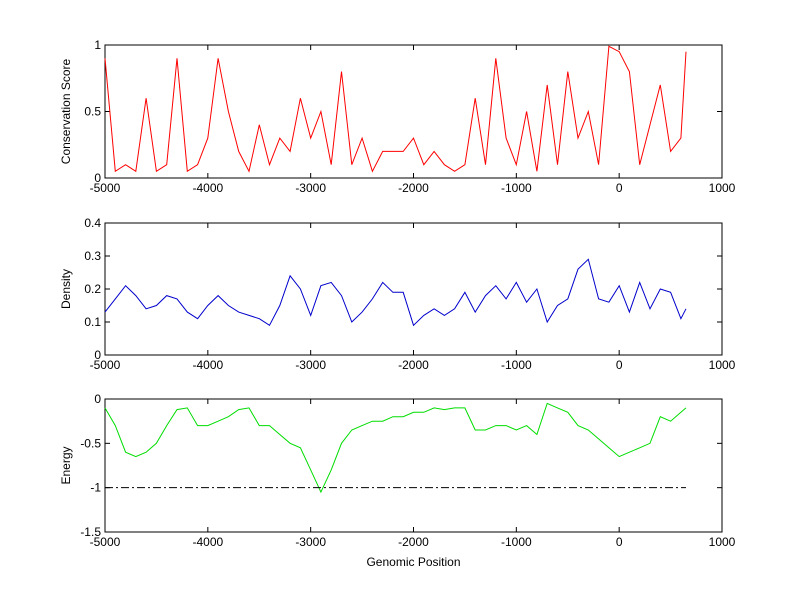 This screenshot has height=599, width=800. I want to click on y-tick-label: 0.3, so click(92, 256).